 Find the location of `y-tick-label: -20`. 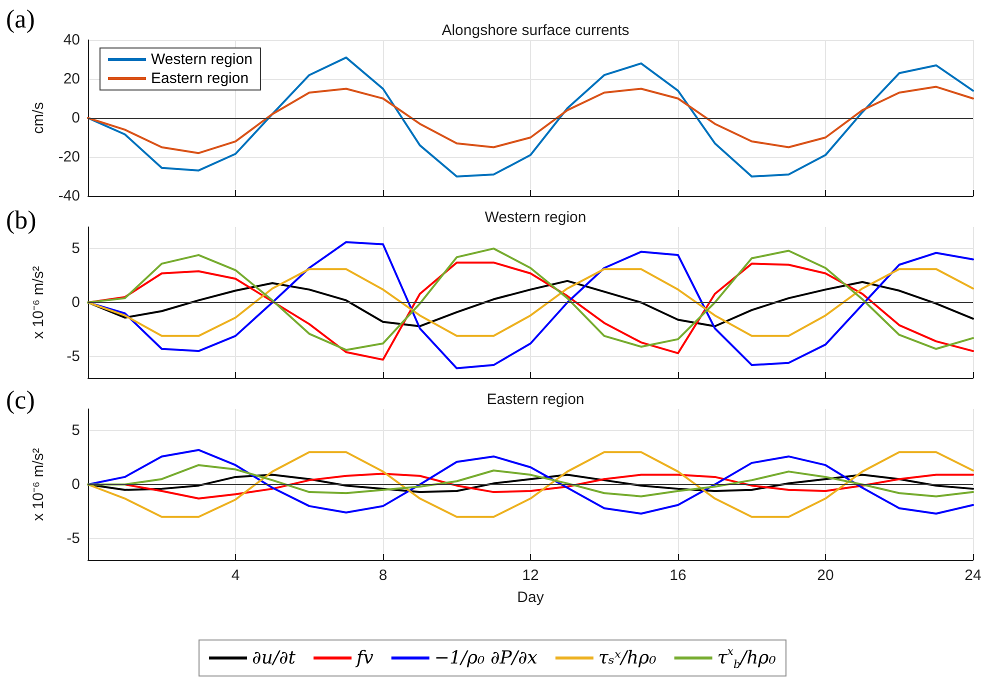

y-tick-label: -20 is located at coordinates (69, 157).